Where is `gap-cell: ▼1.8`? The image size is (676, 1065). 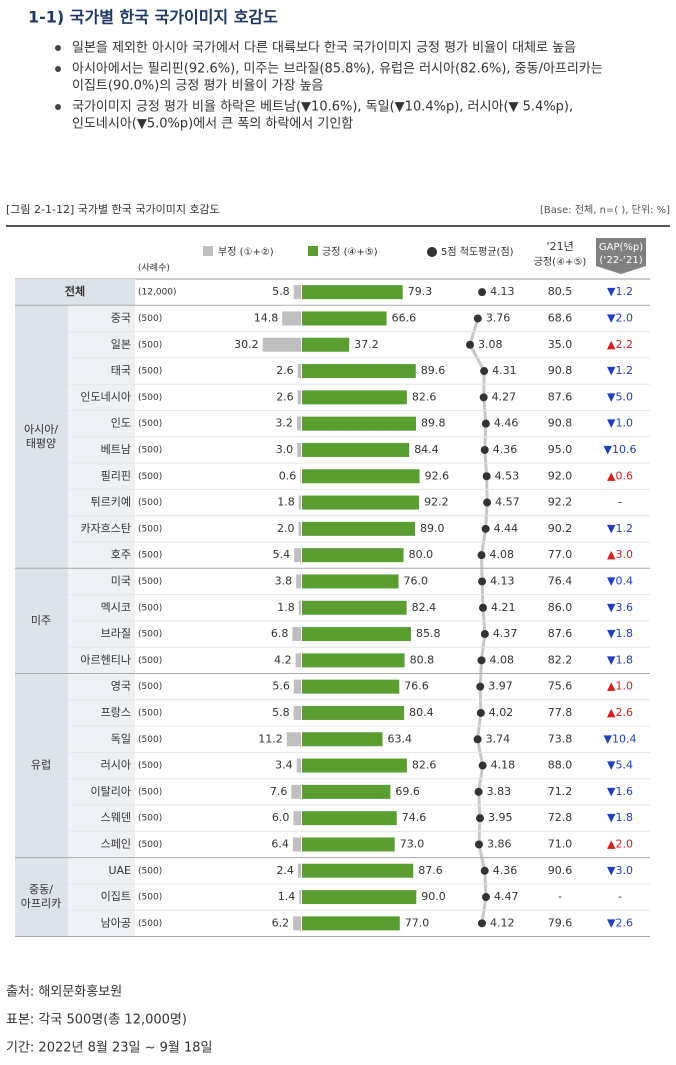 gap-cell: ▼1.8 is located at coordinates (620, 659).